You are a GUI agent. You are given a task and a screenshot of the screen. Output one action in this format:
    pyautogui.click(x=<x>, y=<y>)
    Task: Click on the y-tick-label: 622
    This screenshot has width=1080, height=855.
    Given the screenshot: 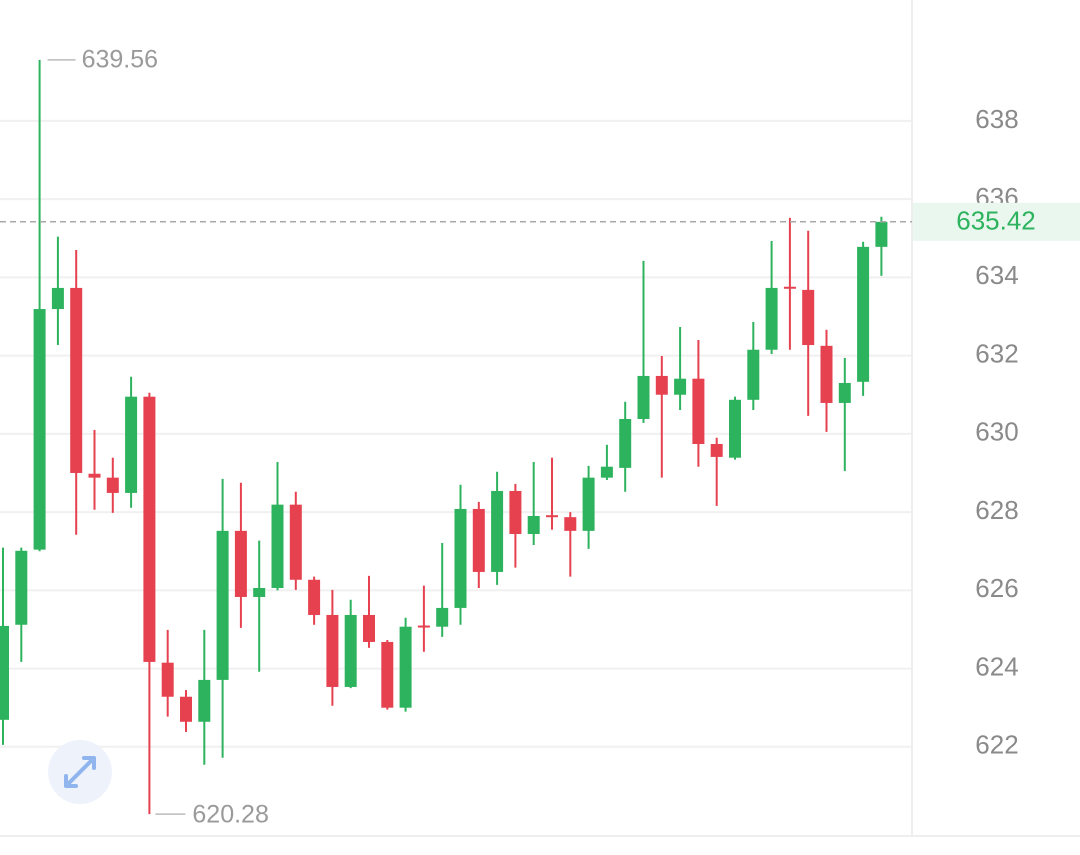 What is the action you would take?
    pyautogui.click(x=996, y=745)
    